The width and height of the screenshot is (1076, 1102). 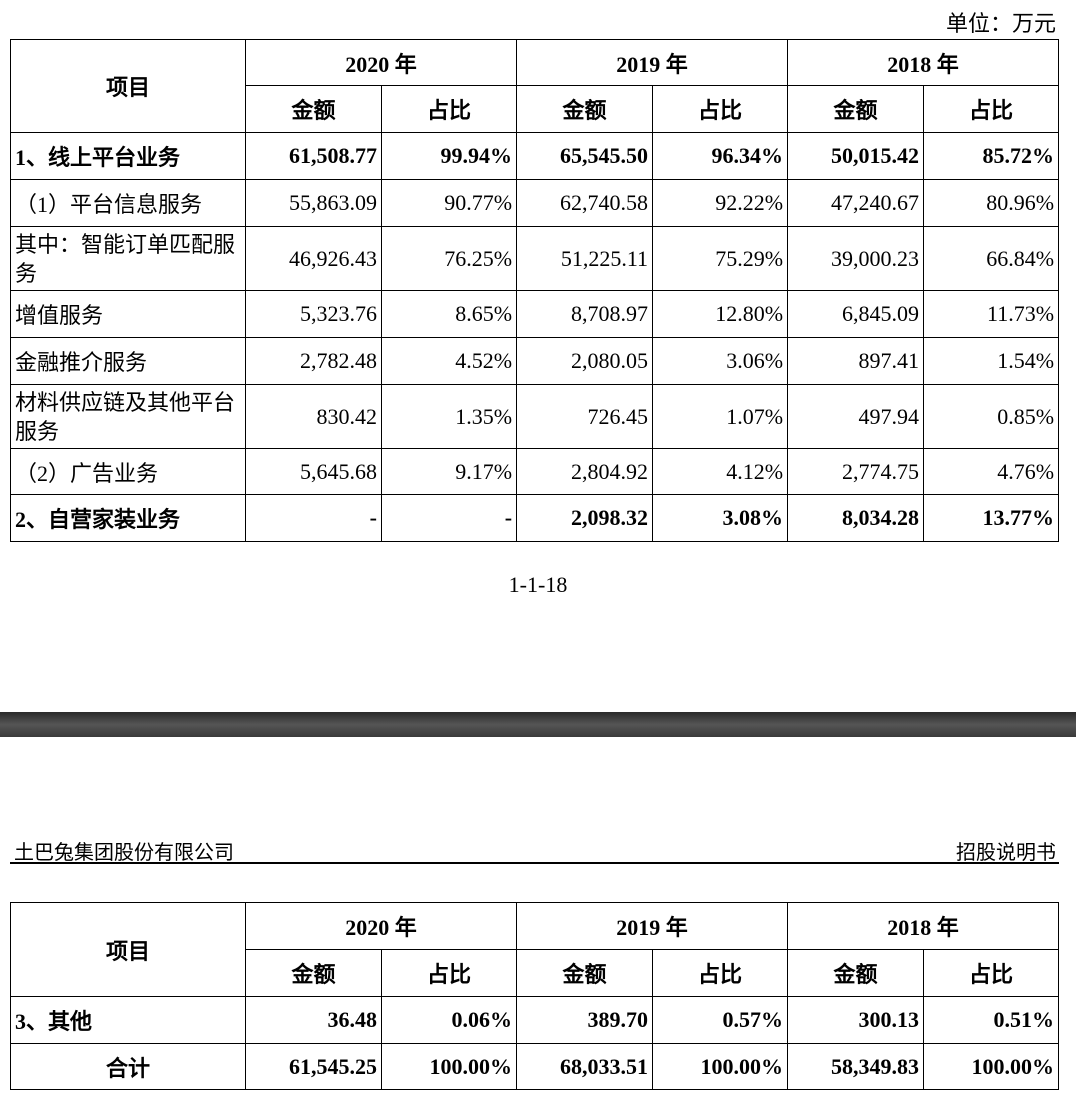 What do you see at coordinates (585, 156) in the screenshot?
I see `amount-cell: 65,545.50` at bounding box center [585, 156].